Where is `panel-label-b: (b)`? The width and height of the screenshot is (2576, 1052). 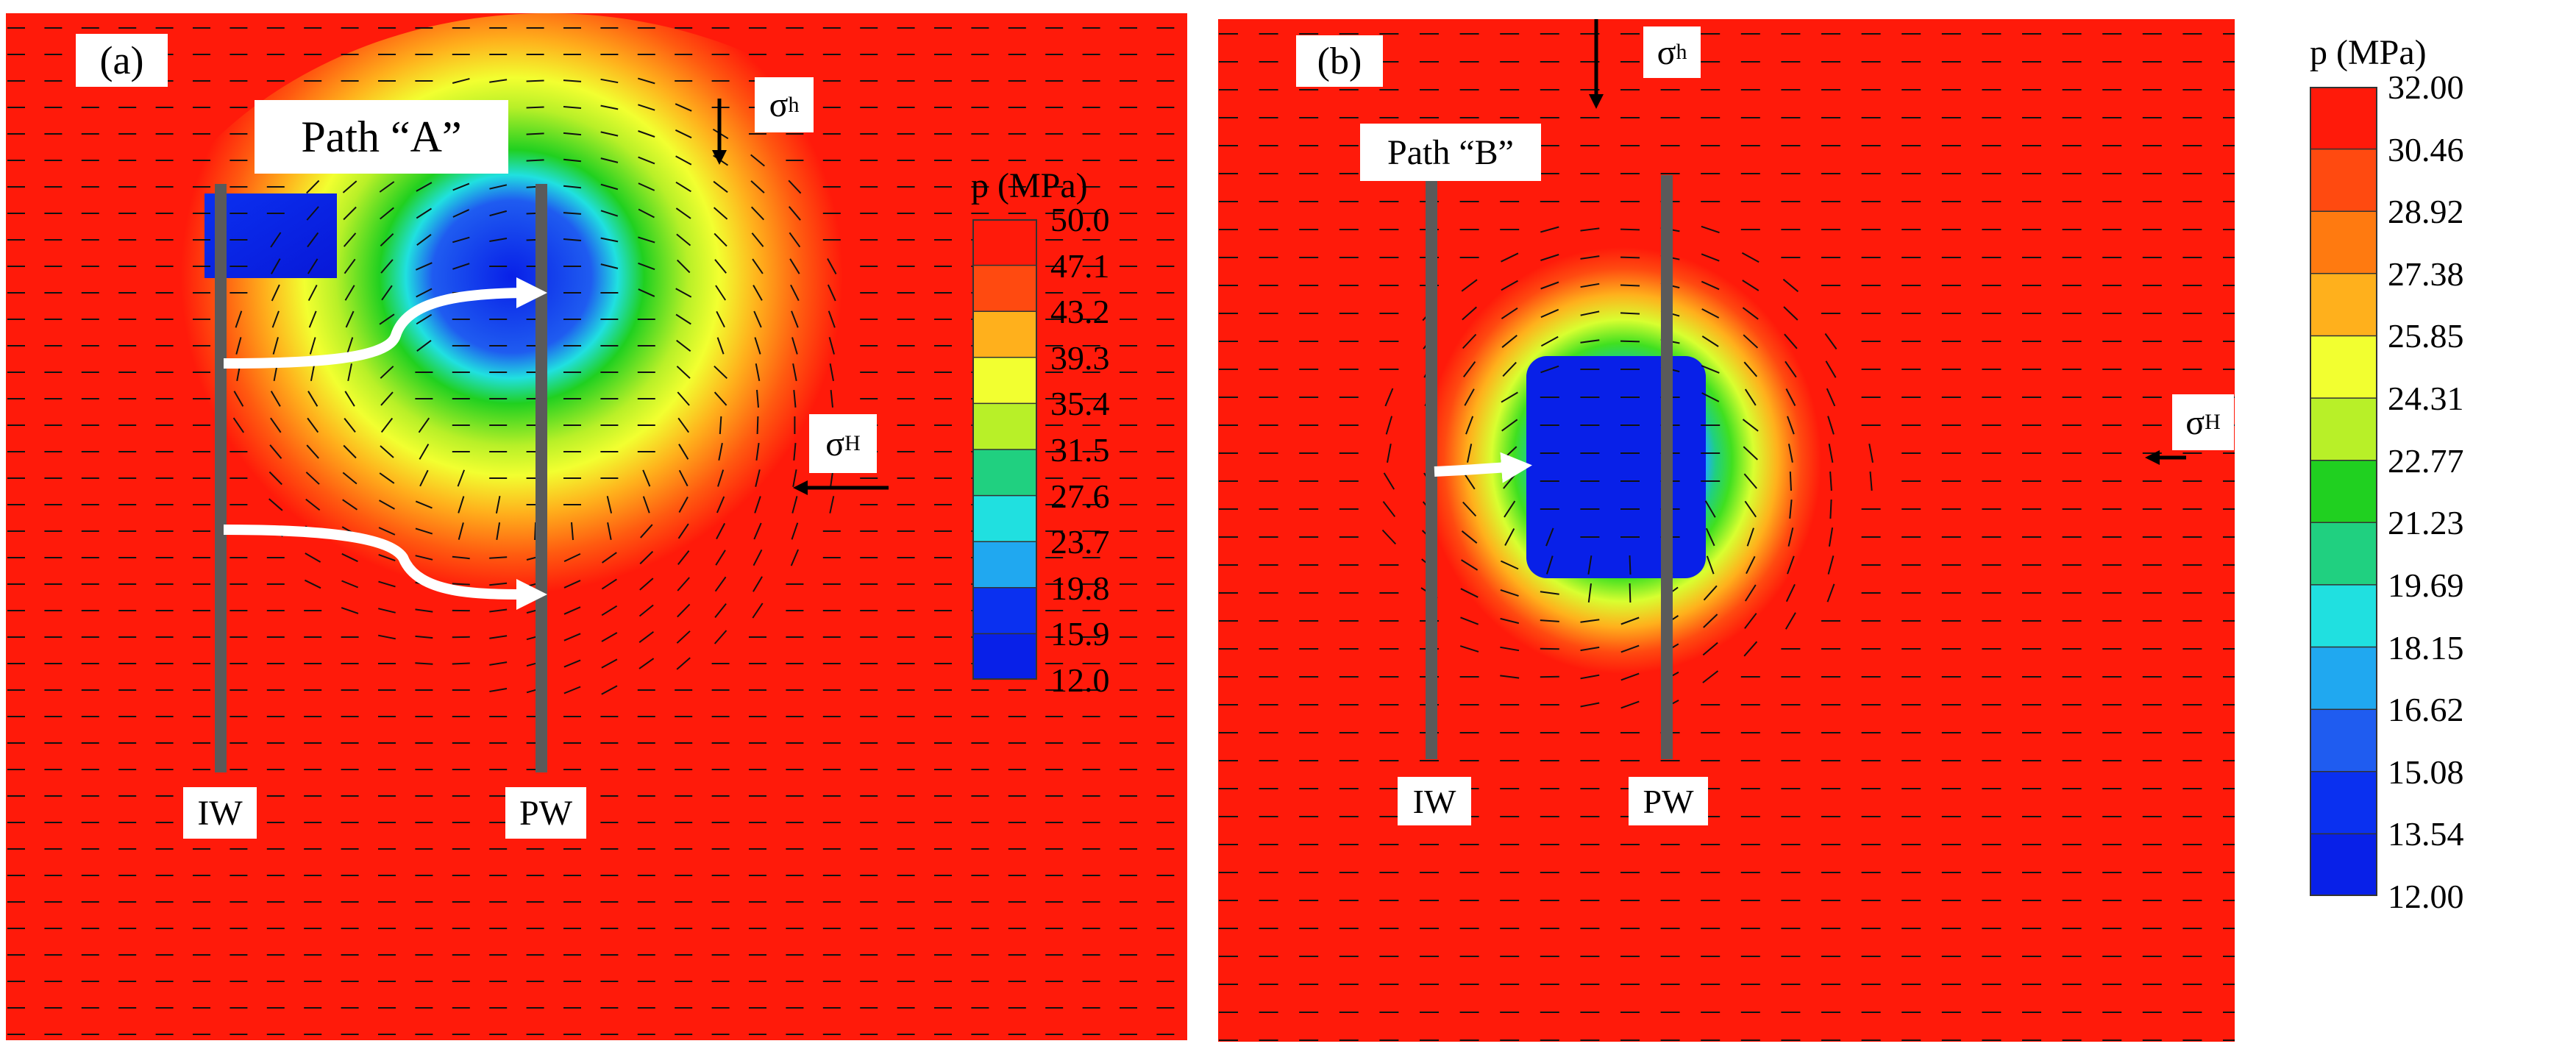
panel-label-b: (b) is located at coordinates (1339, 61).